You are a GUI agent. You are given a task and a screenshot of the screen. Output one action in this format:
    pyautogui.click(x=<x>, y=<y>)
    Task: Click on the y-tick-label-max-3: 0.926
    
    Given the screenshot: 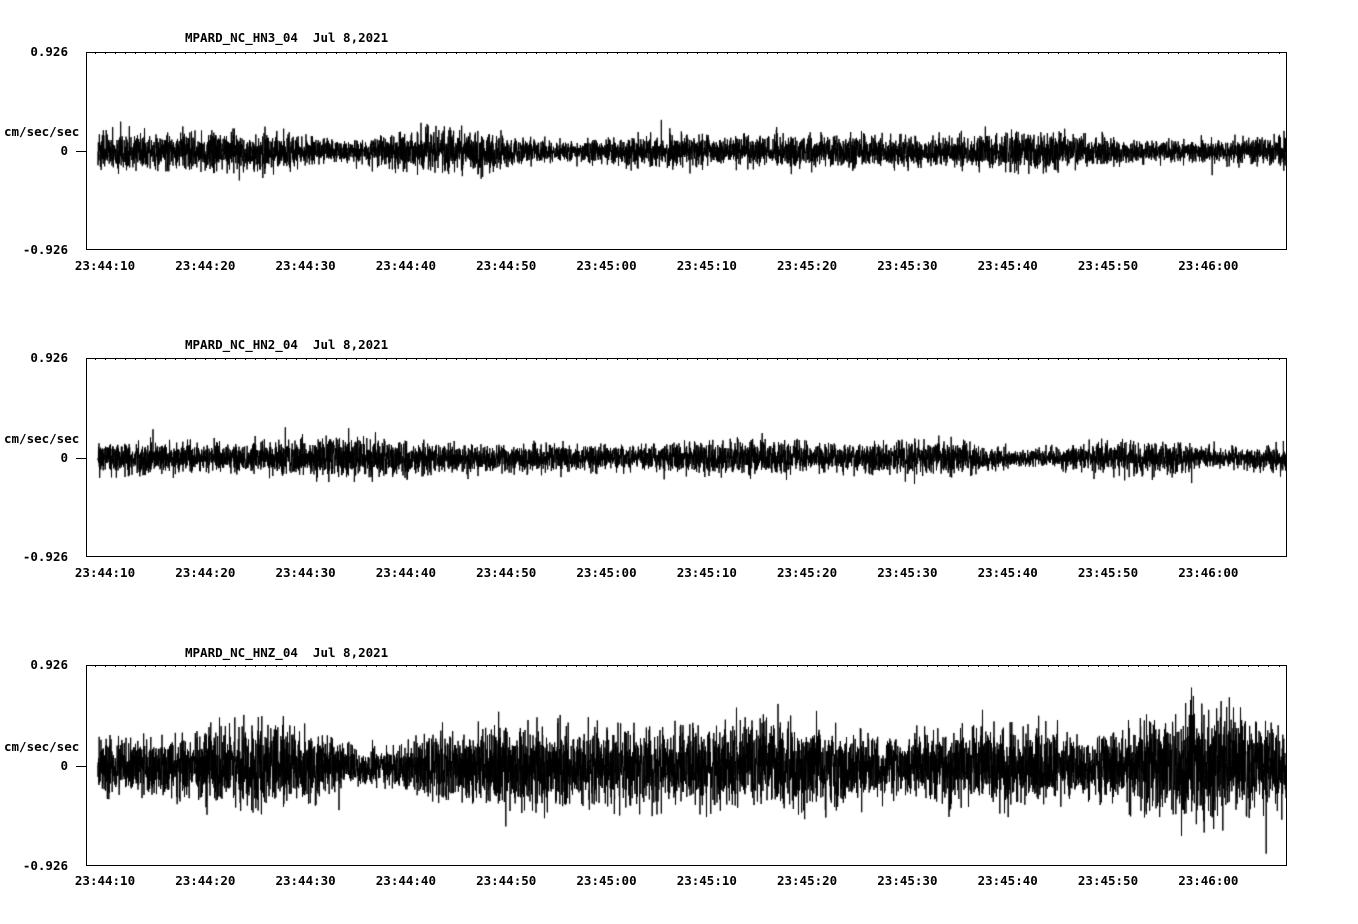 What is the action you would take?
    pyautogui.click(x=49, y=664)
    